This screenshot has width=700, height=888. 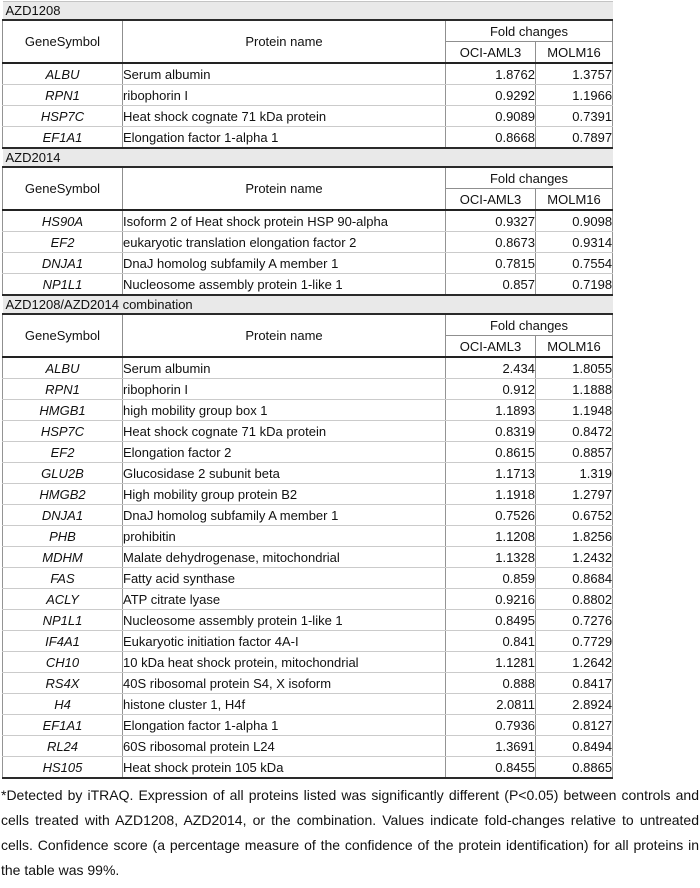 What do you see at coordinates (490, 137) in the screenshot?
I see `oci-aml3-value-cell: 0.8668` at bounding box center [490, 137].